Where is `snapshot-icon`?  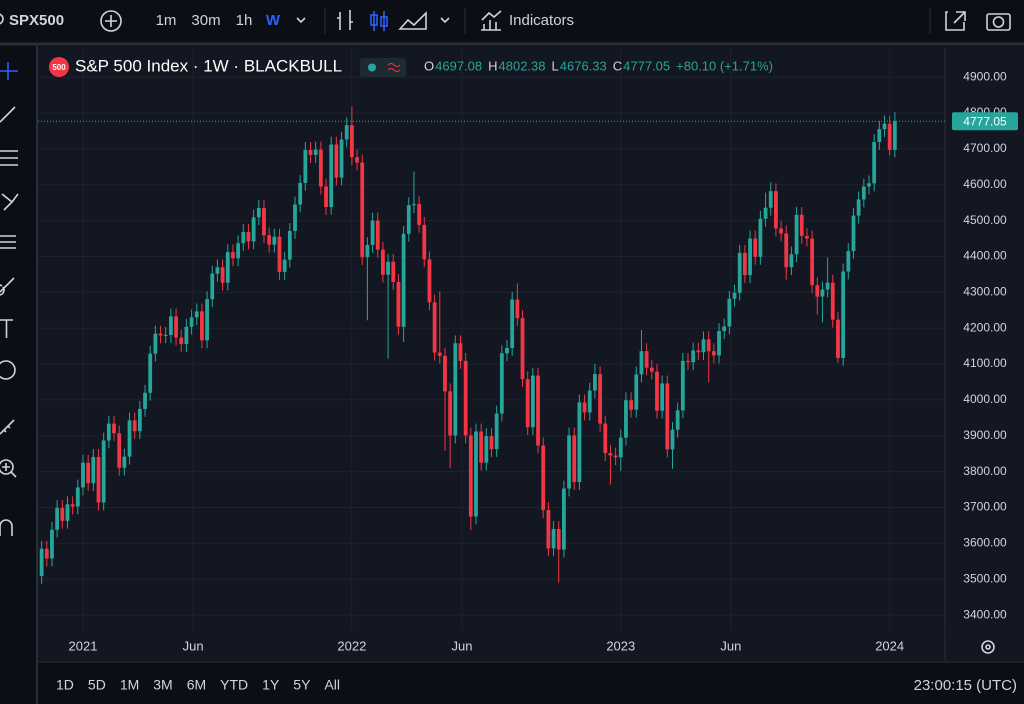 snapshot-icon is located at coordinates (998, 22).